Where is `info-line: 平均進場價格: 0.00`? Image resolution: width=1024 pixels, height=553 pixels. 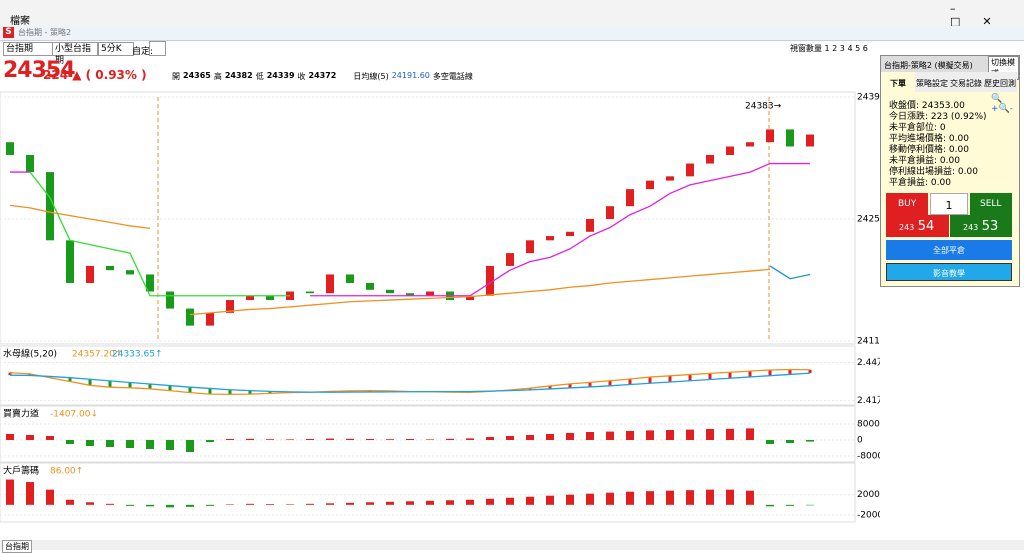
info-line: 平均進場價格: 0.00 is located at coordinates (929, 139).